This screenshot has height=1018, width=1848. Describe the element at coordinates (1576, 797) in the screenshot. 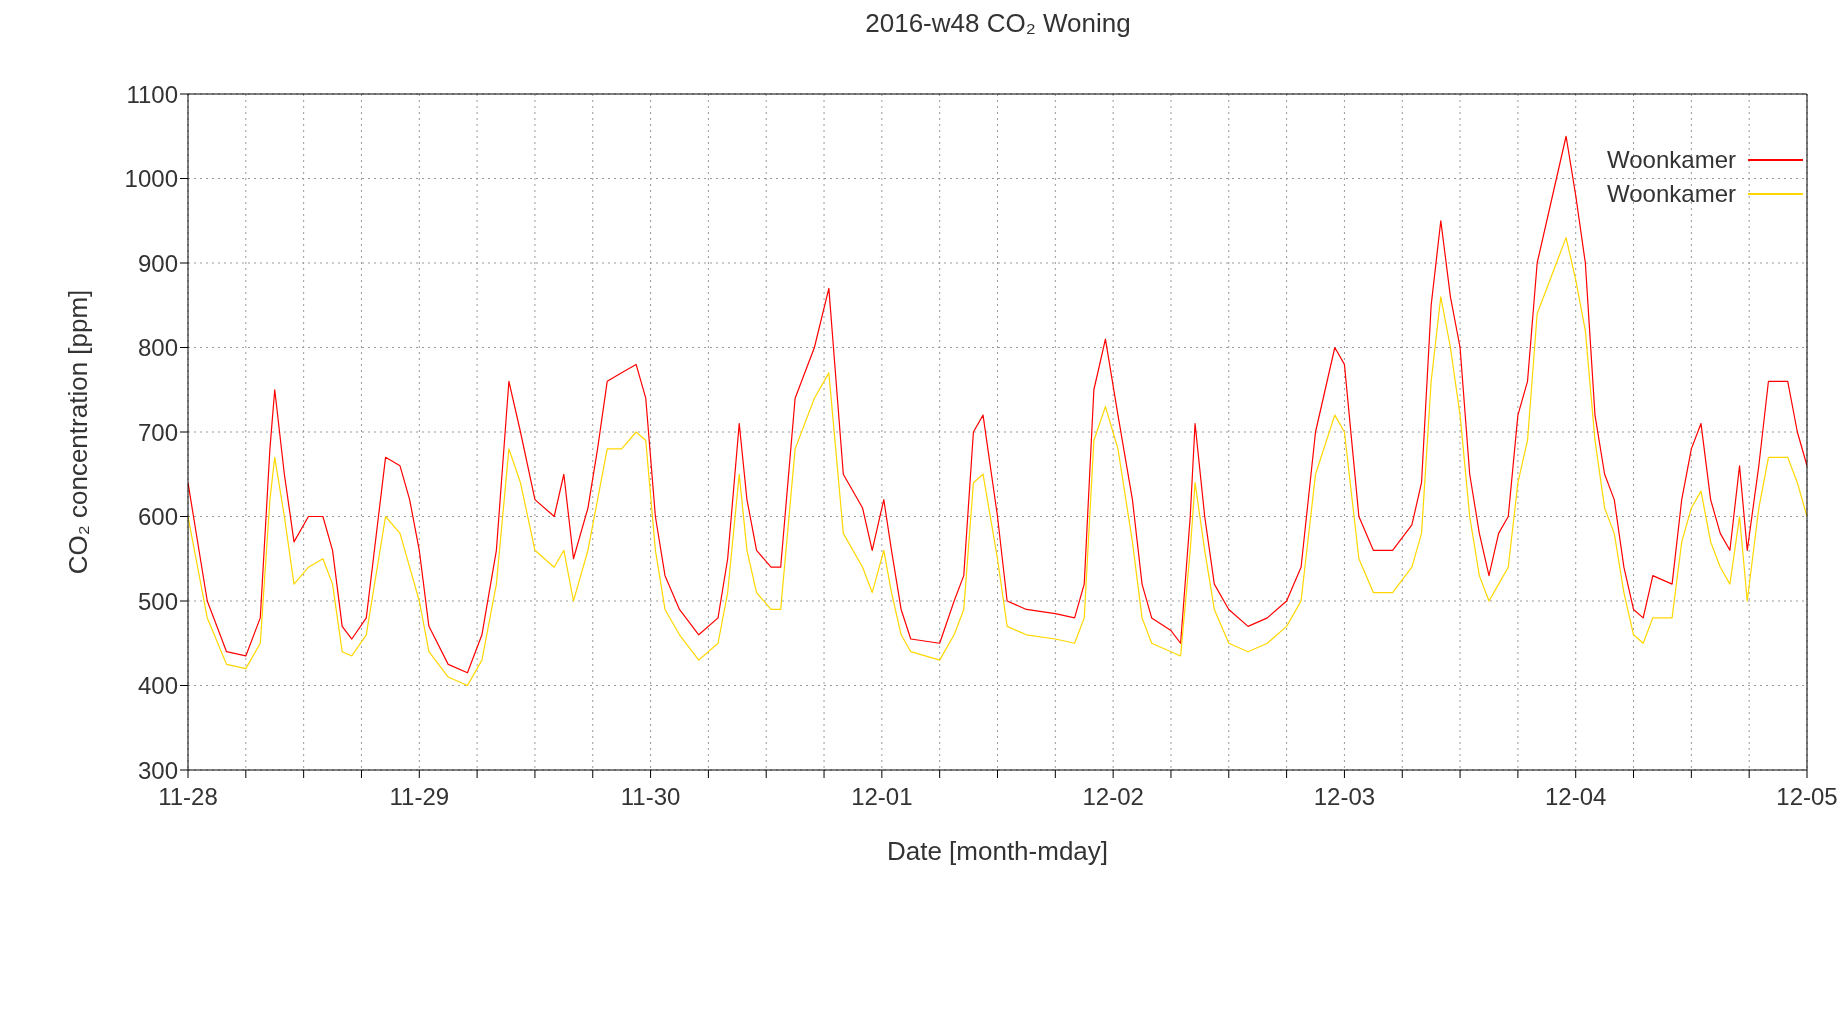

I see `x-tick-label: 12-04` at that location.